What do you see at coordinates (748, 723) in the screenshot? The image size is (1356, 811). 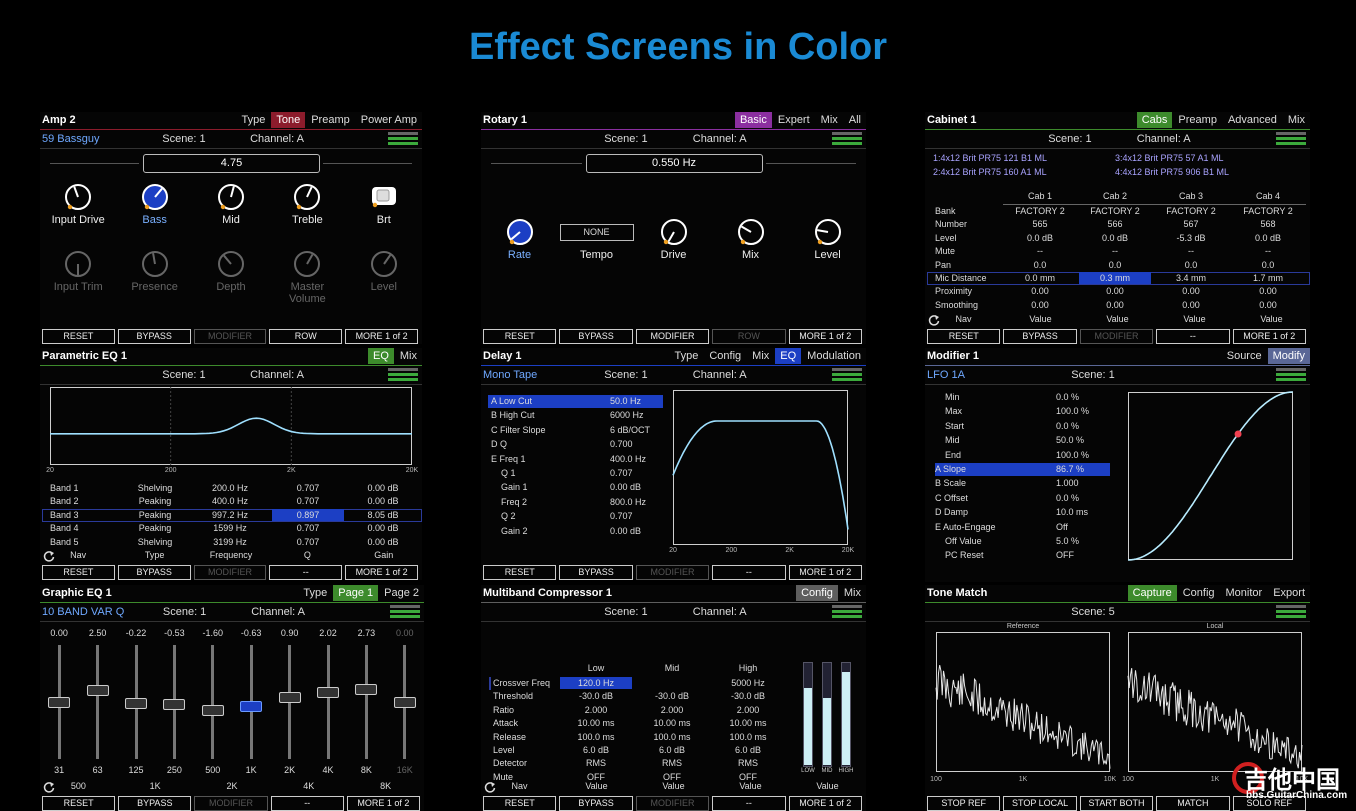 I see `cell-value: 10.00 ms` at bounding box center [748, 723].